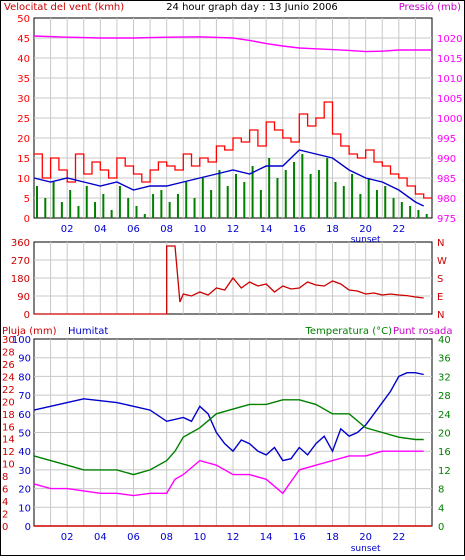 The width and height of the screenshot is (465, 560). What do you see at coordinates (444, 340) in the screenshot?
I see `temperature-tick-label: 40` at bounding box center [444, 340].